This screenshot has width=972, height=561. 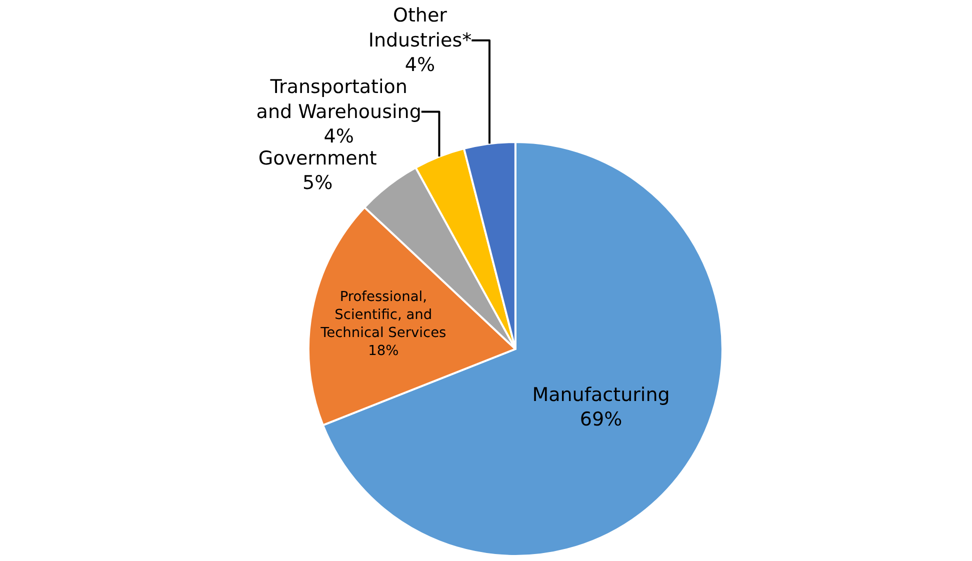 I want to click on slice-label: Government, so click(x=317, y=159).